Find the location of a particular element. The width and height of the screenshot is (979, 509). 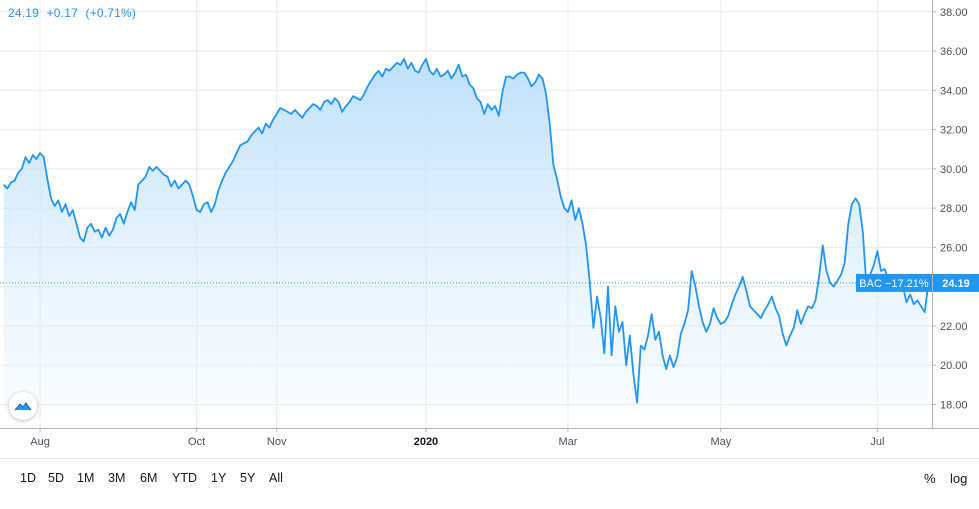

price-axis-label: 24.19 is located at coordinates (956, 284).